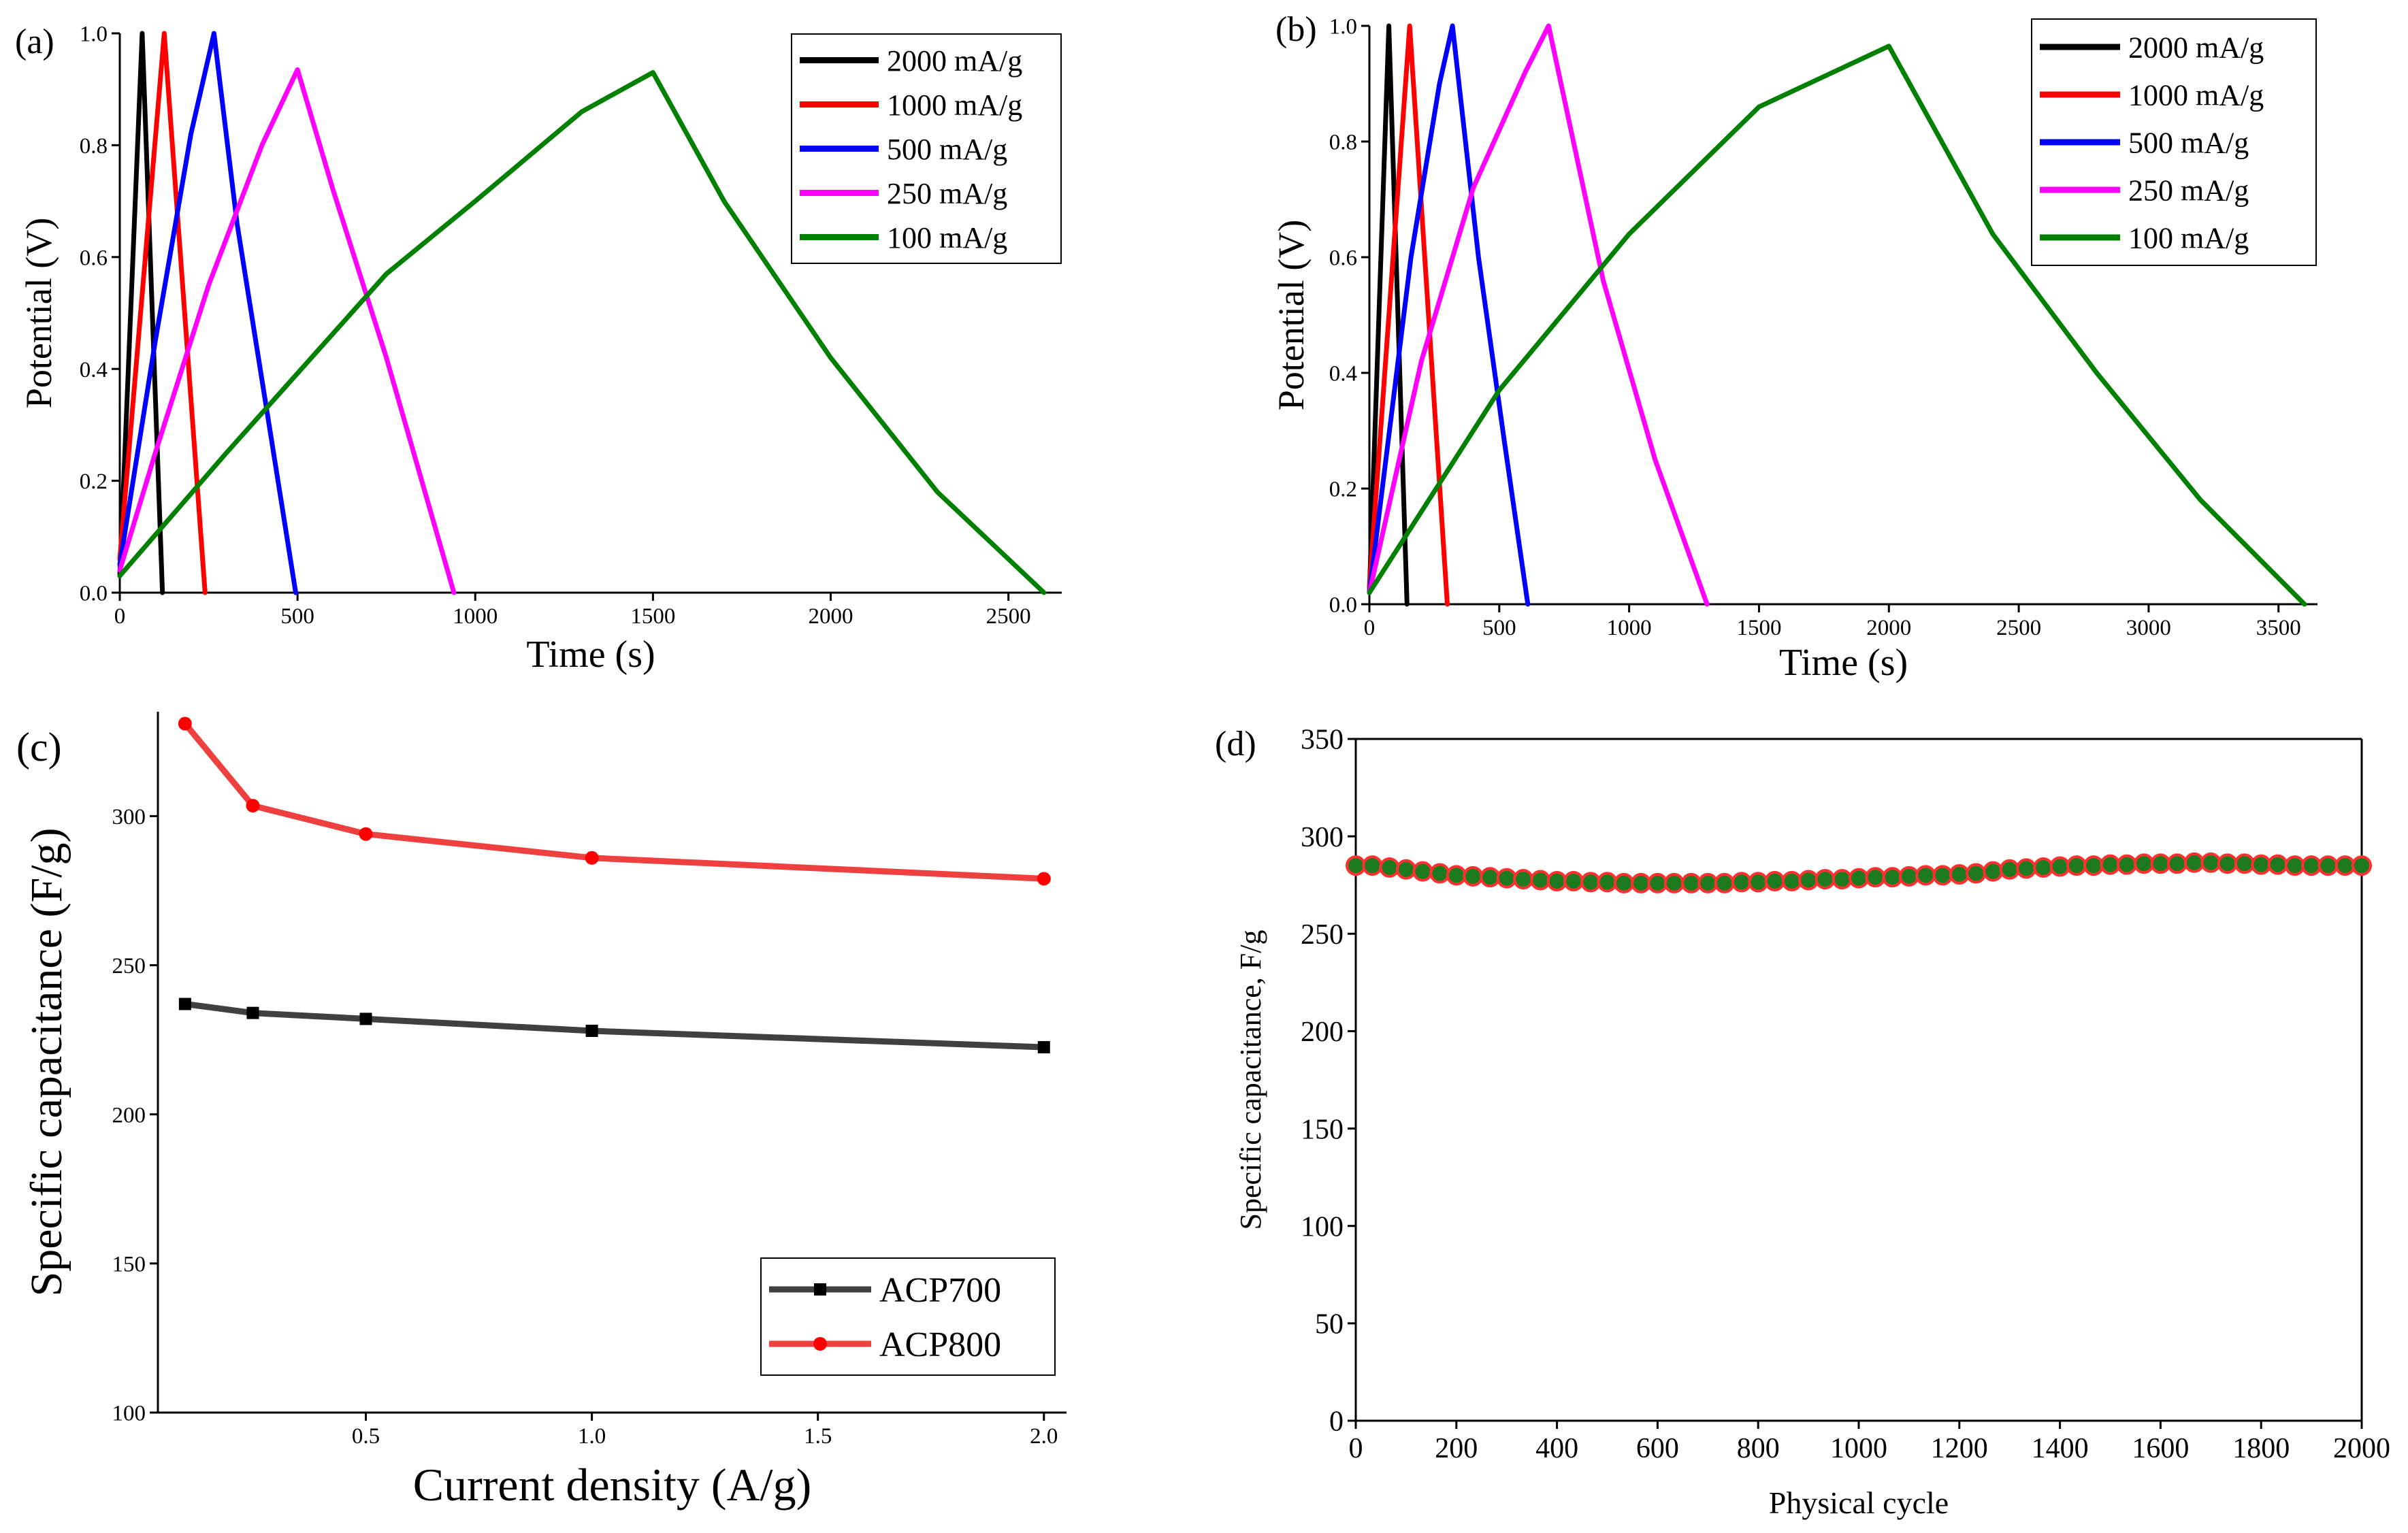 The height and width of the screenshot is (1533, 2408). Describe the element at coordinates (35, 41) in the screenshot. I see `panel-label: (a)` at that location.